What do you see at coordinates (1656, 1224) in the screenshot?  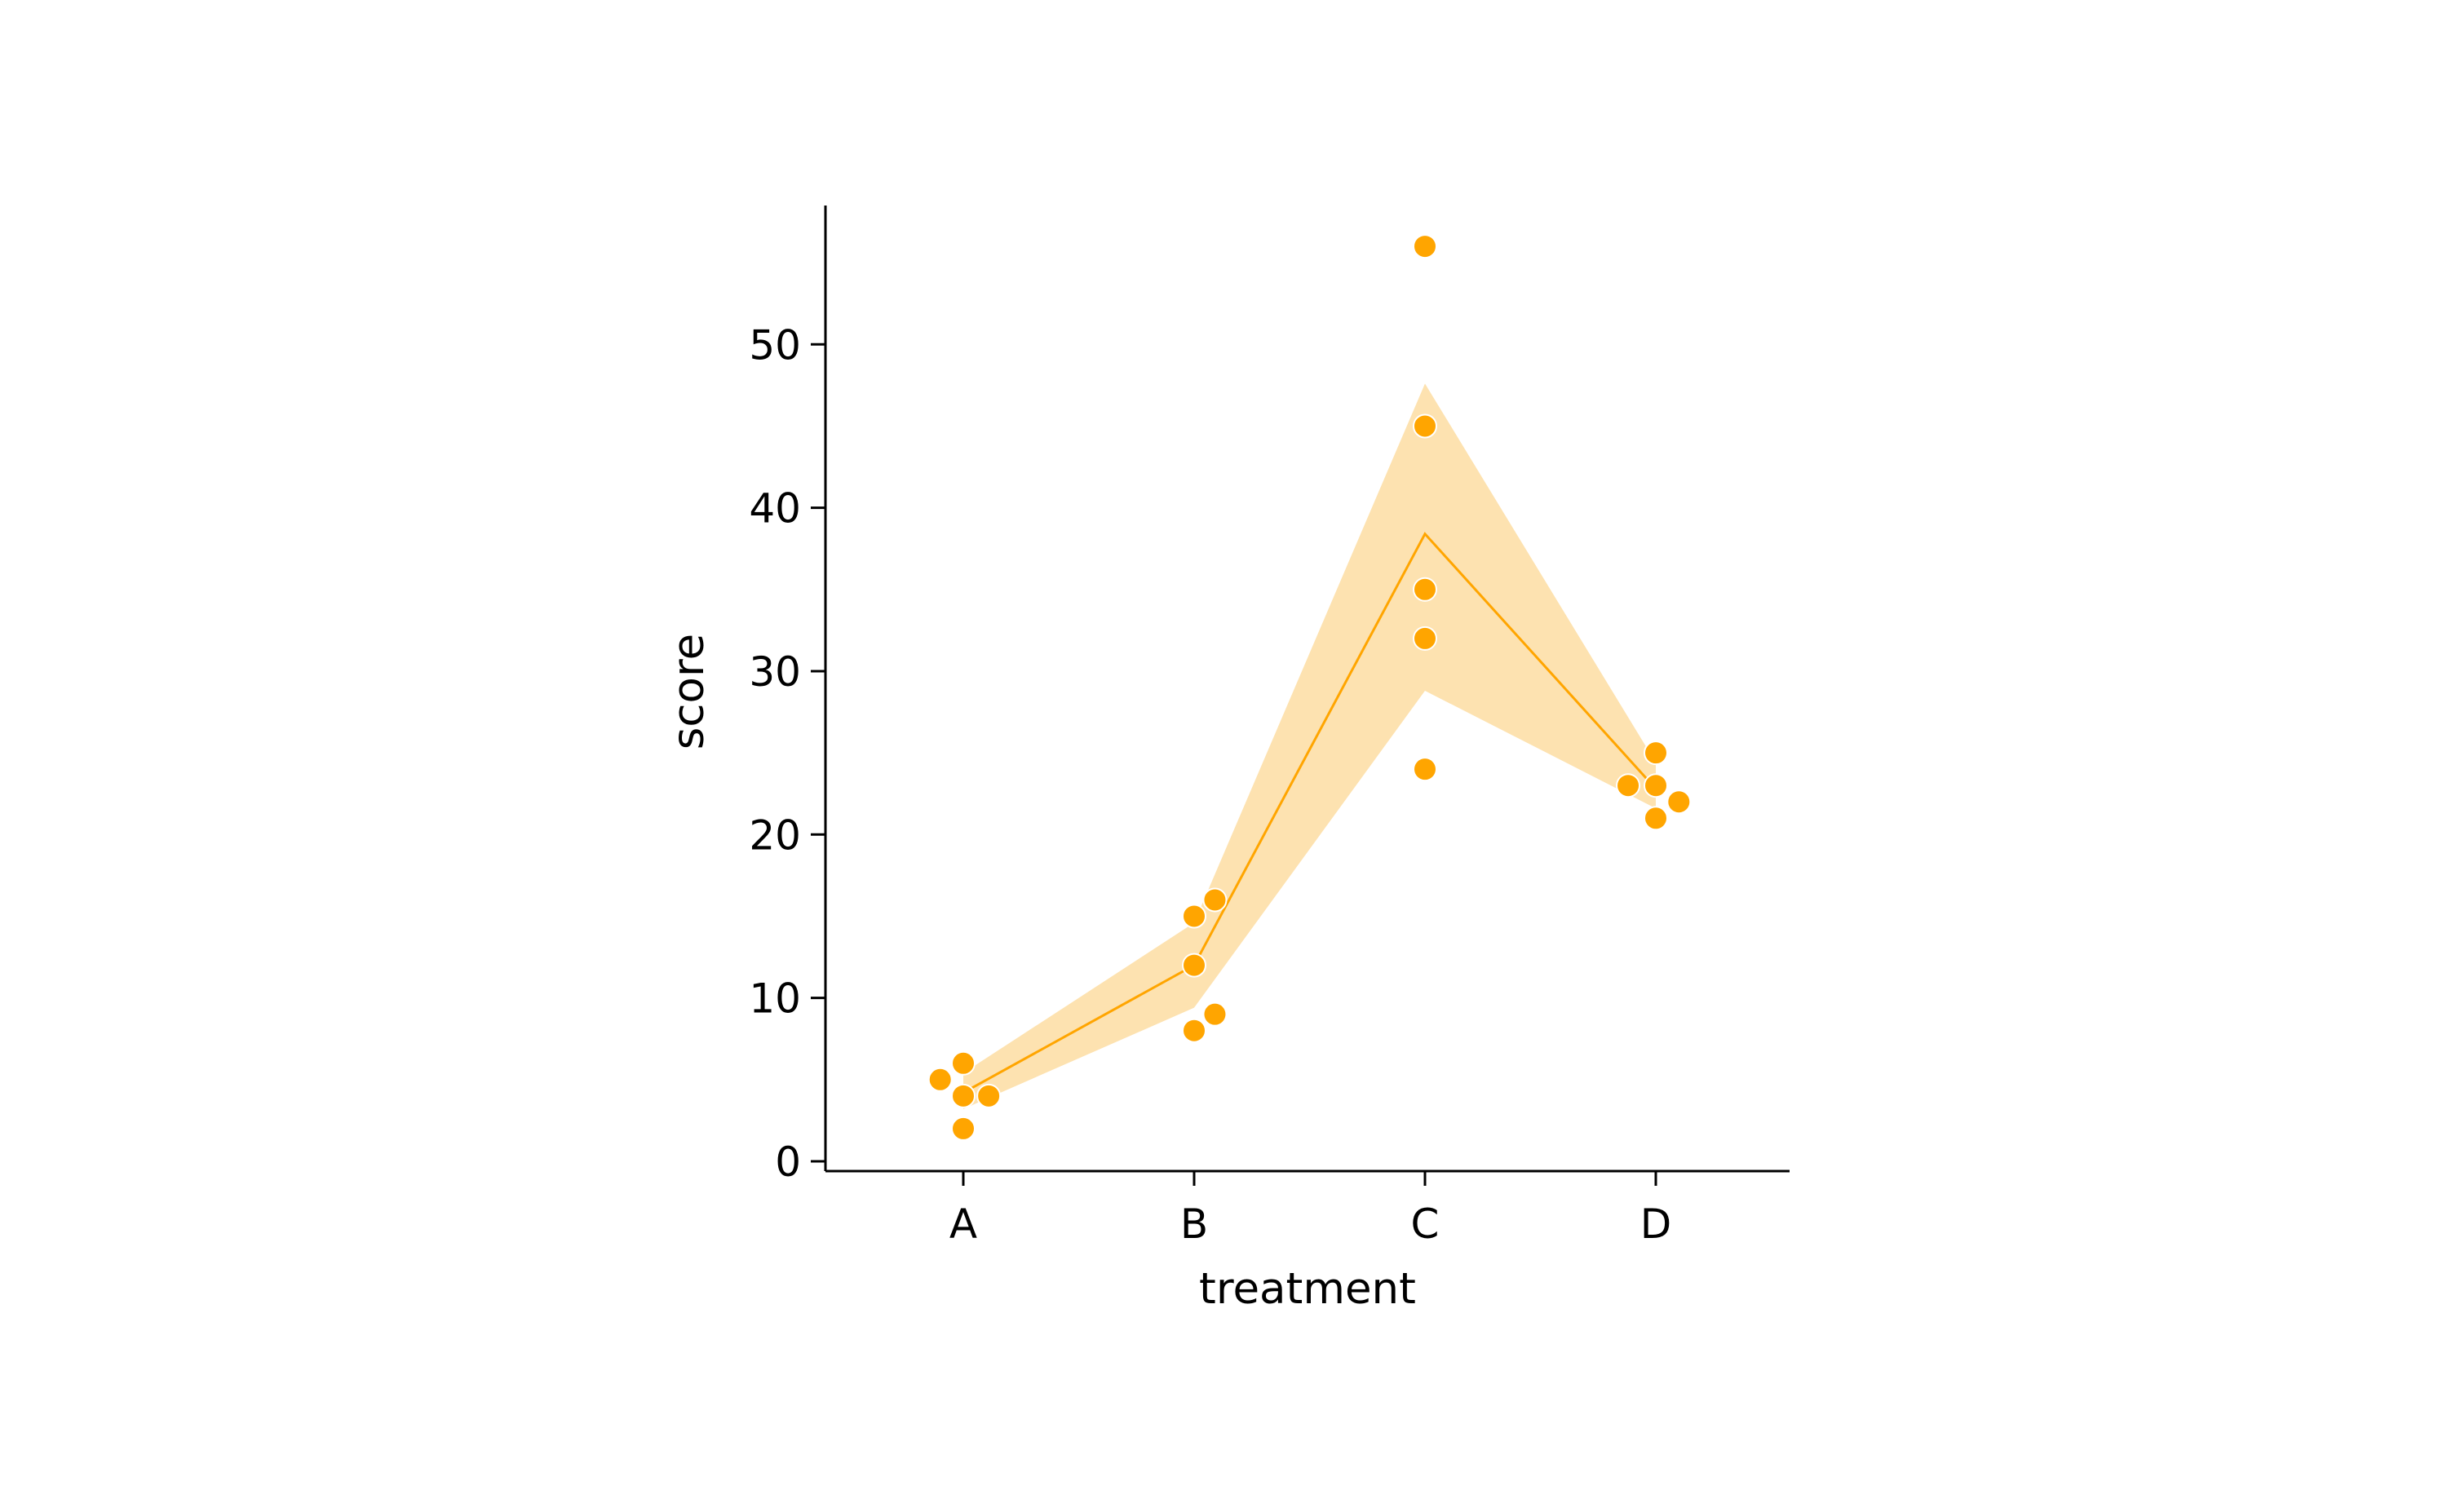 I see `x-tick-label: D` at bounding box center [1656, 1224].